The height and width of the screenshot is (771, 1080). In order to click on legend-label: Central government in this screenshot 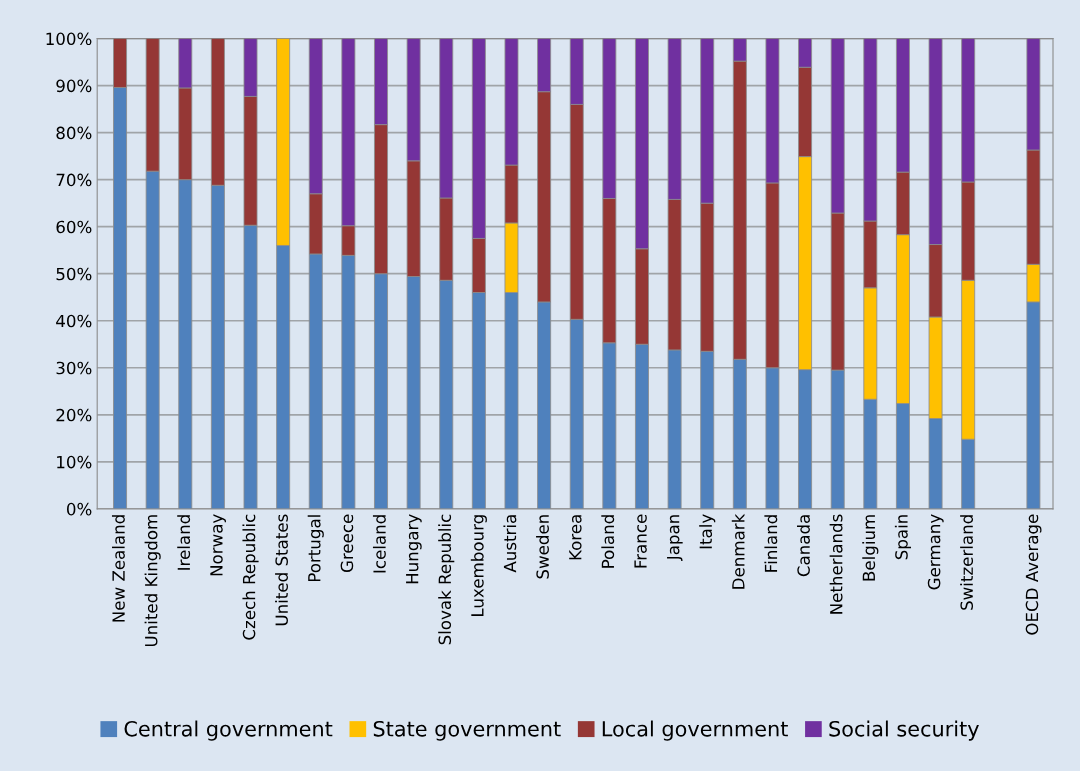, I will do `click(228, 730)`.